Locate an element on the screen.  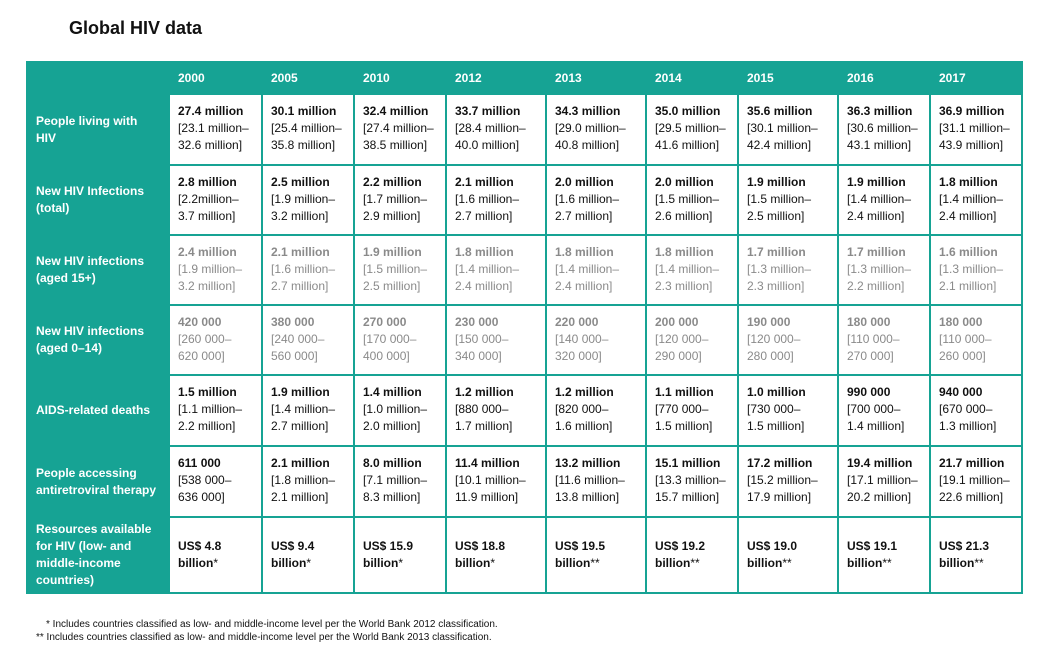
value: 2.5 million is located at coordinates (300, 182).